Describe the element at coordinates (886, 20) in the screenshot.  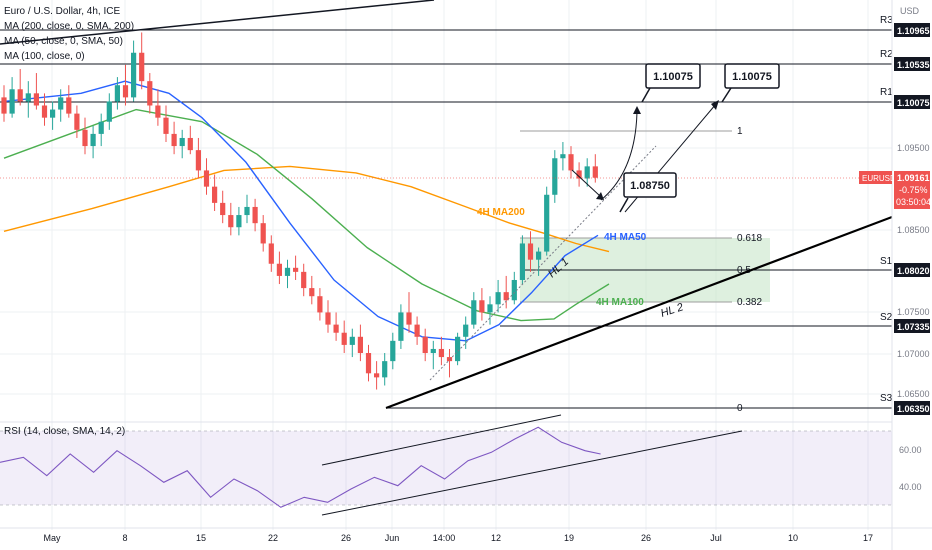
I see `r3-label: R3` at that location.